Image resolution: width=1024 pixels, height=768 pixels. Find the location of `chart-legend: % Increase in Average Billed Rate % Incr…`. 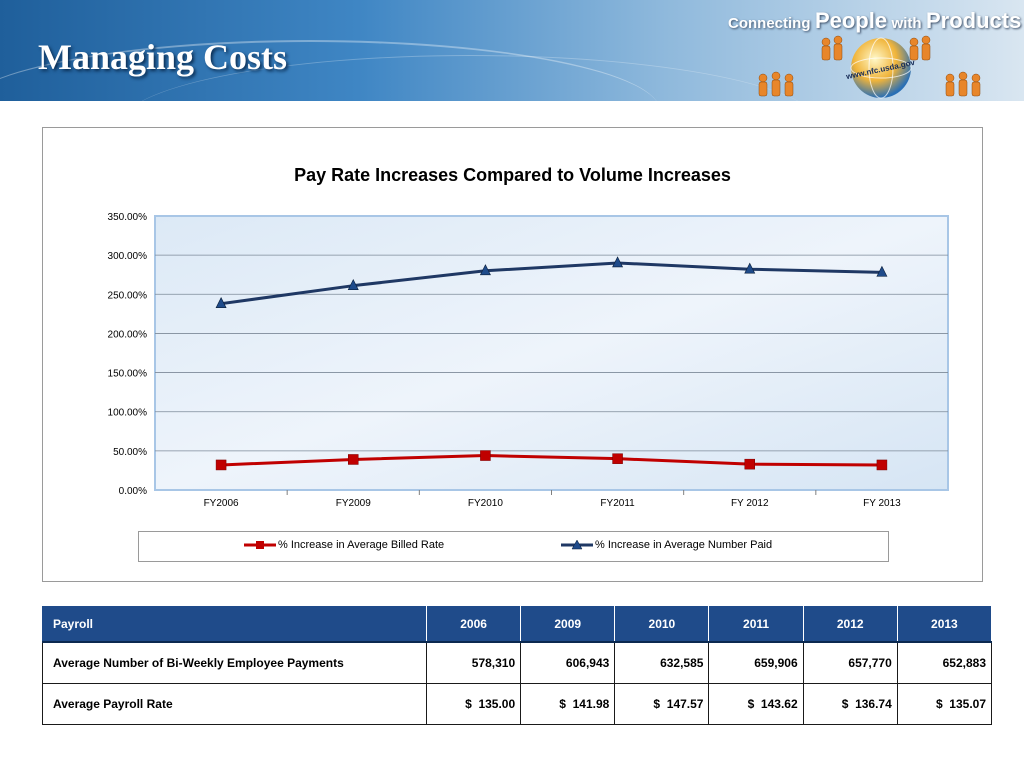

chart-legend: % Increase in Average Billed Rate % Incr… is located at coordinates (513, 546).